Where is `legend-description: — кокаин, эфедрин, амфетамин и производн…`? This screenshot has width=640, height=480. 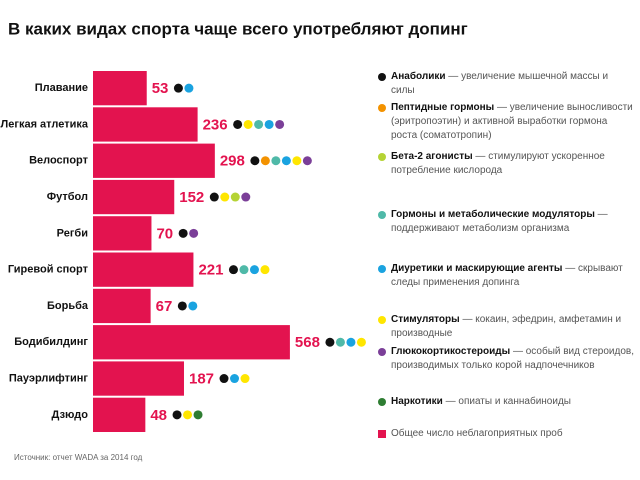 legend-description: — кокаин, эфедрин, амфетамин и производн… is located at coordinates (506, 326).